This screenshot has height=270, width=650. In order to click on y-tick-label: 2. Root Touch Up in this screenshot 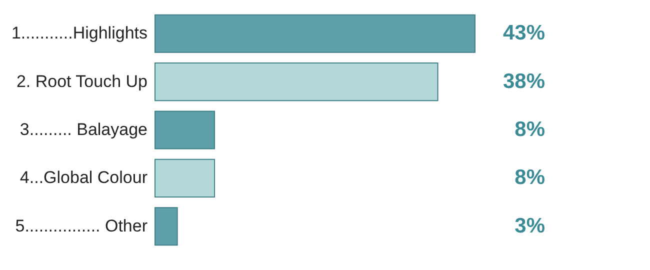, I will do `click(82, 81)`.